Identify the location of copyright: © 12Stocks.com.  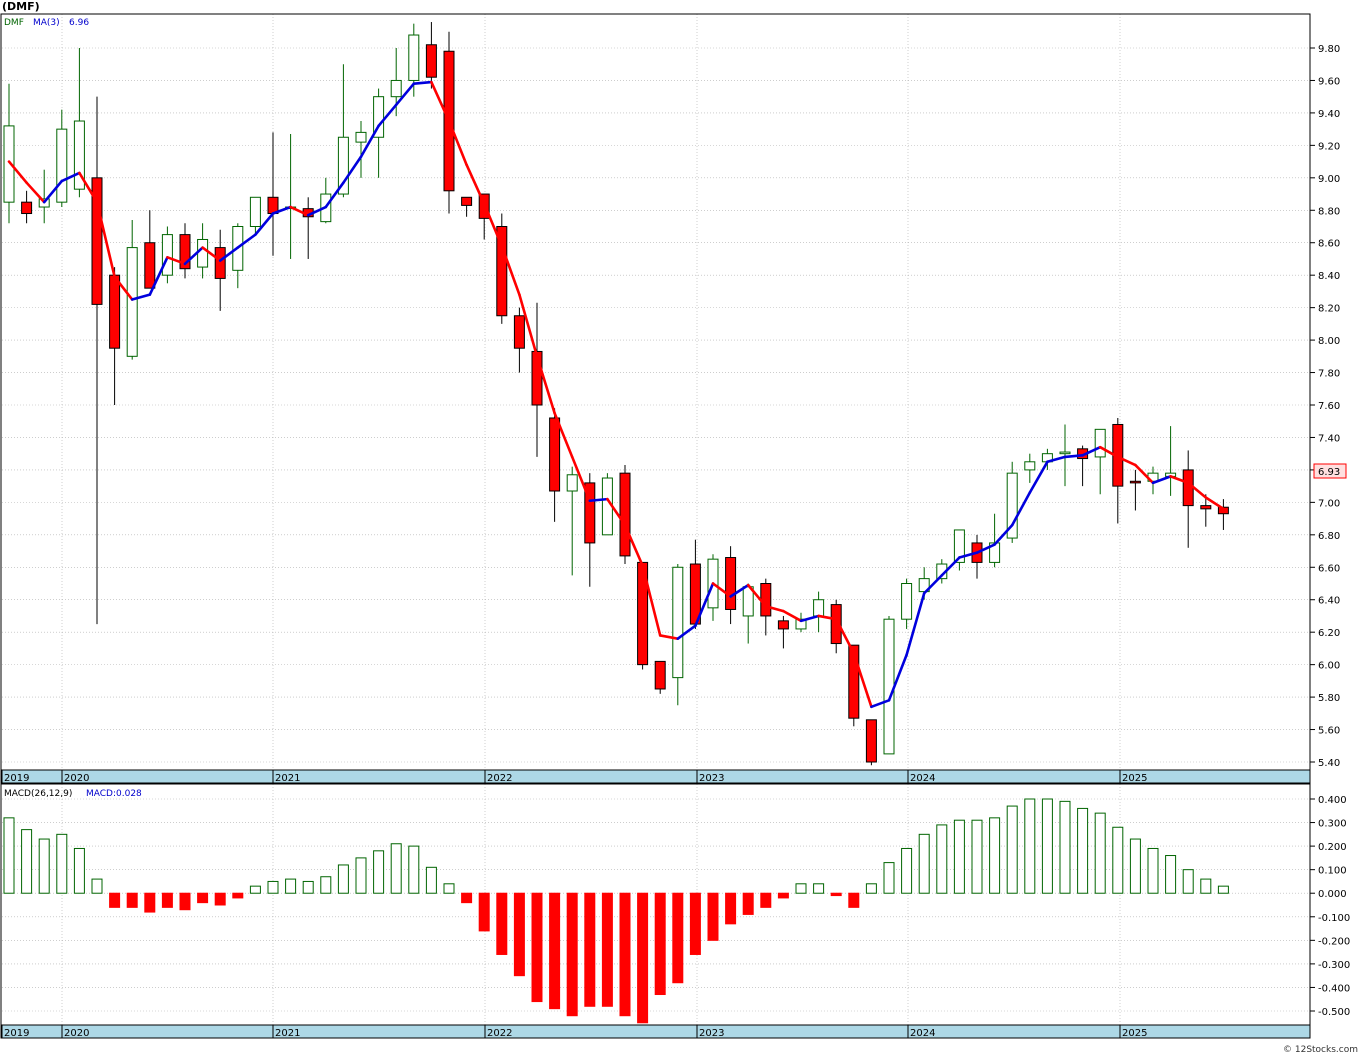
(1320, 1050).